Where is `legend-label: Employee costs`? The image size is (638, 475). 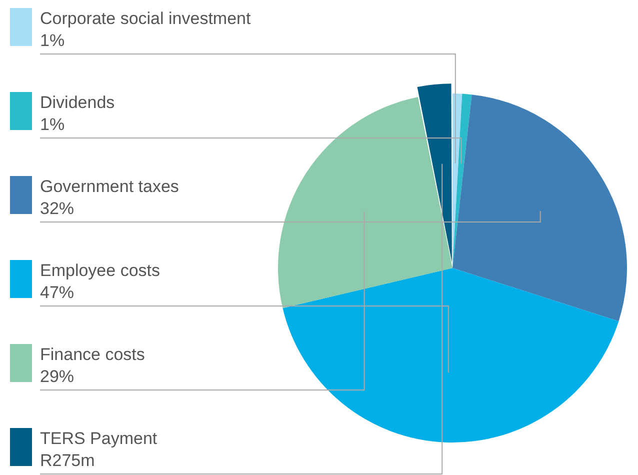
legend-label: Employee costs is located at coordinates (100, 271).